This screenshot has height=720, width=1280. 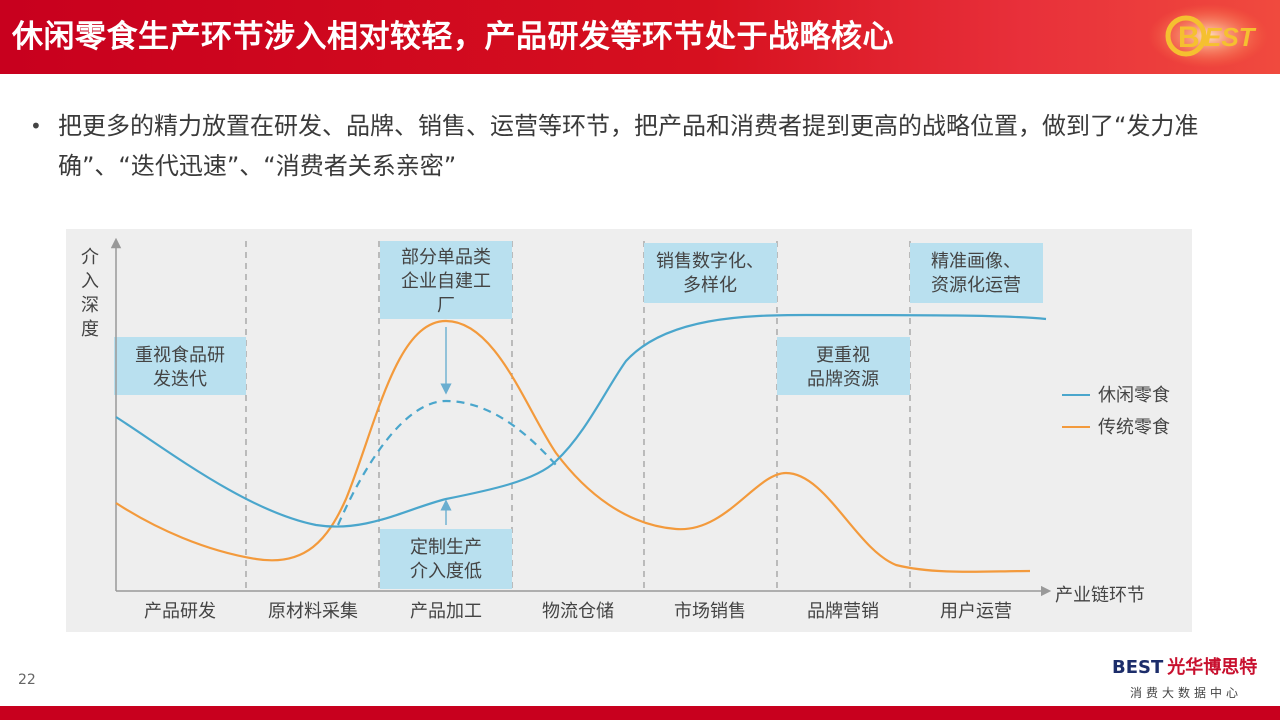 What do you see at coordinates (446, 462) in the screenshot?
I see `series-line-leisure-dashed` at bounding box center [446, 462].